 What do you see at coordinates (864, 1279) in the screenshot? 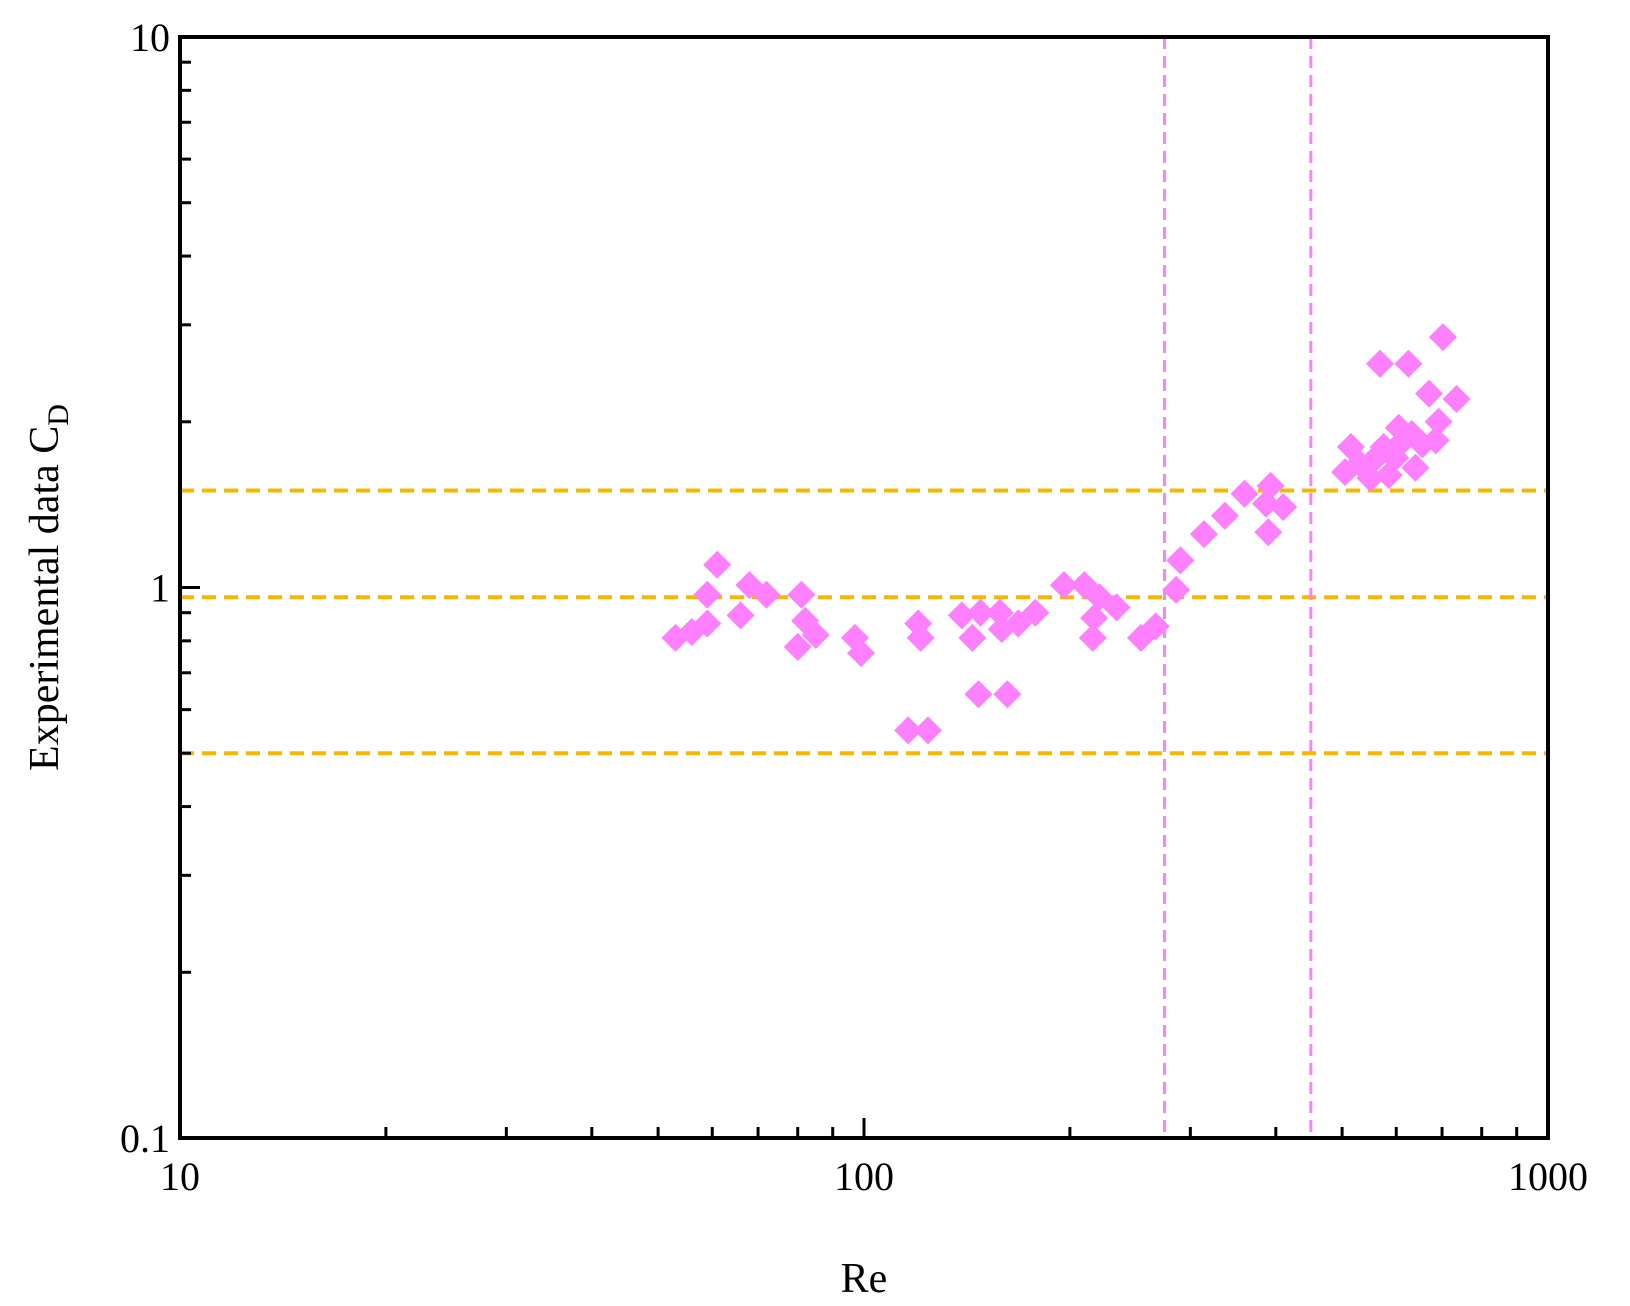
I see `x-axis-label: Re` at bounding box center [864, 1279].